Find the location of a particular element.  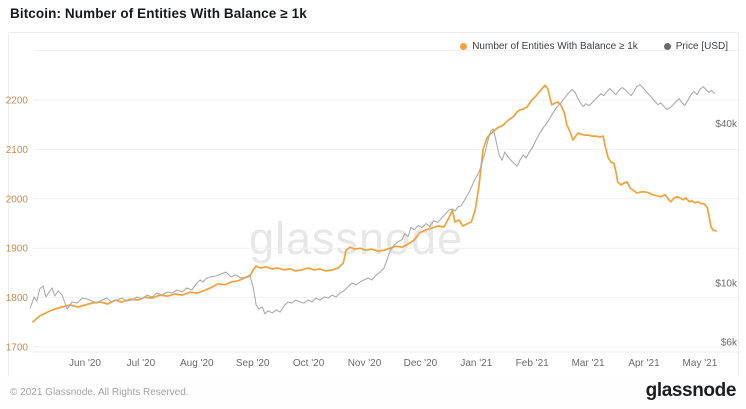

price-series-dot-icon is located at coordinates (667, 46).